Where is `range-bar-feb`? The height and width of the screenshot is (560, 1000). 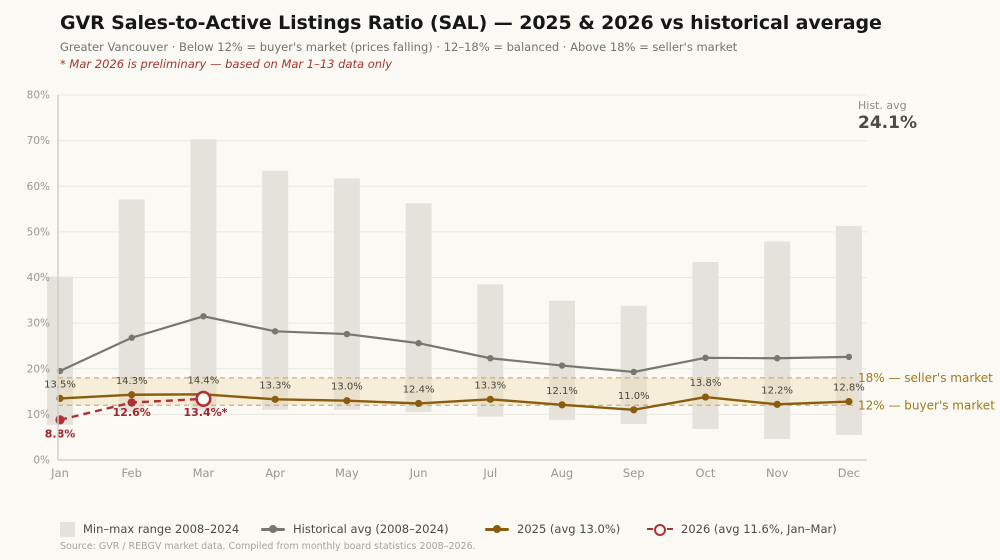
range-bar-feb is located at coordinates (131, 306).